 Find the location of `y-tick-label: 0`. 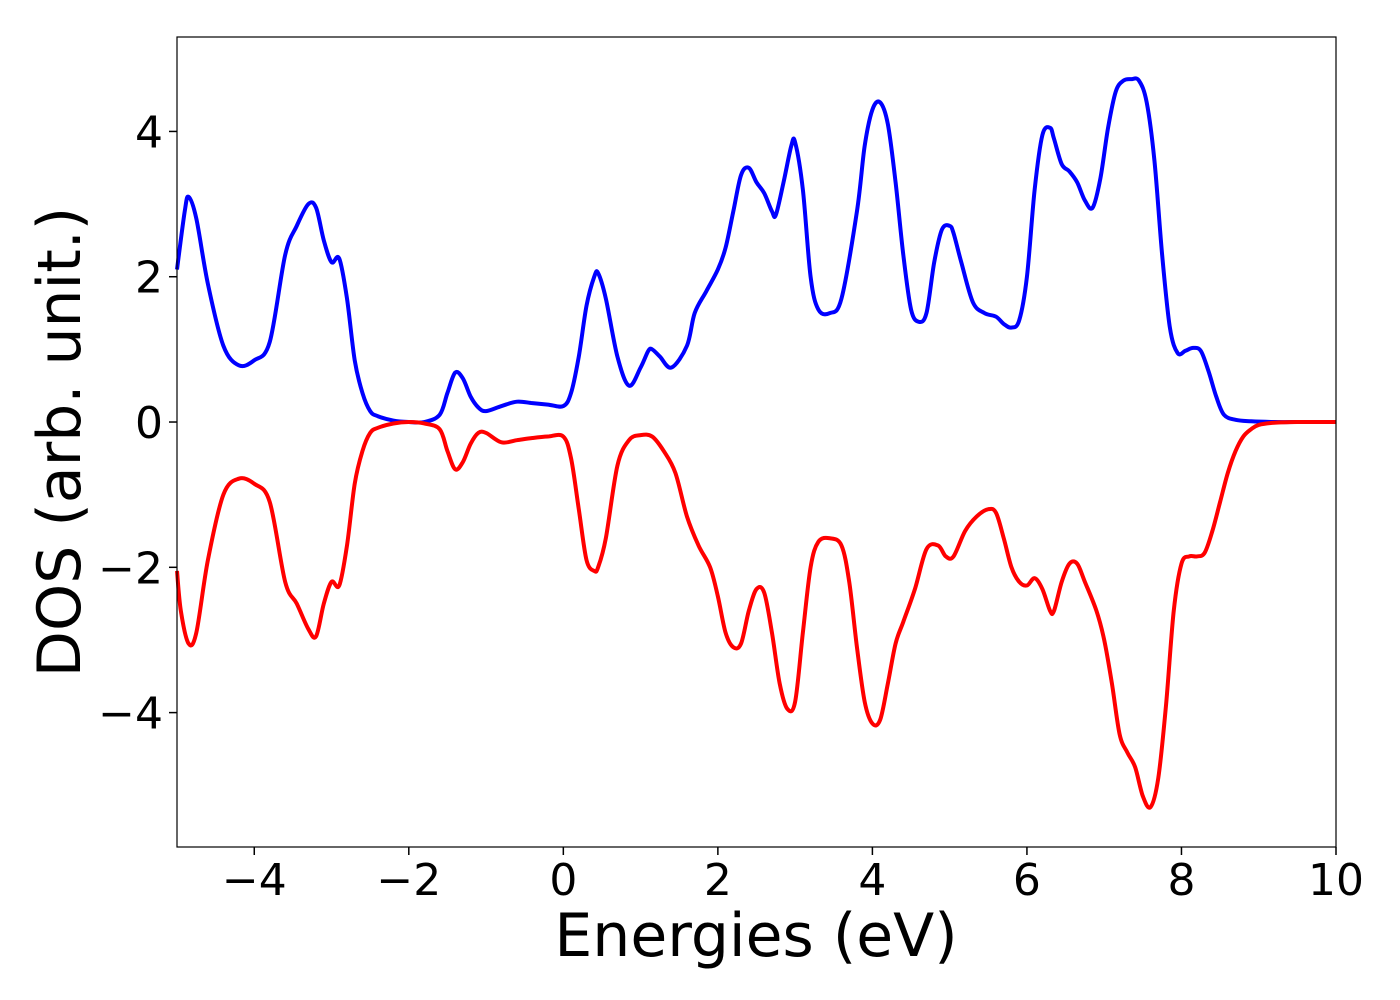

y-tick-label: 0 is located at coordinates (149, 423).